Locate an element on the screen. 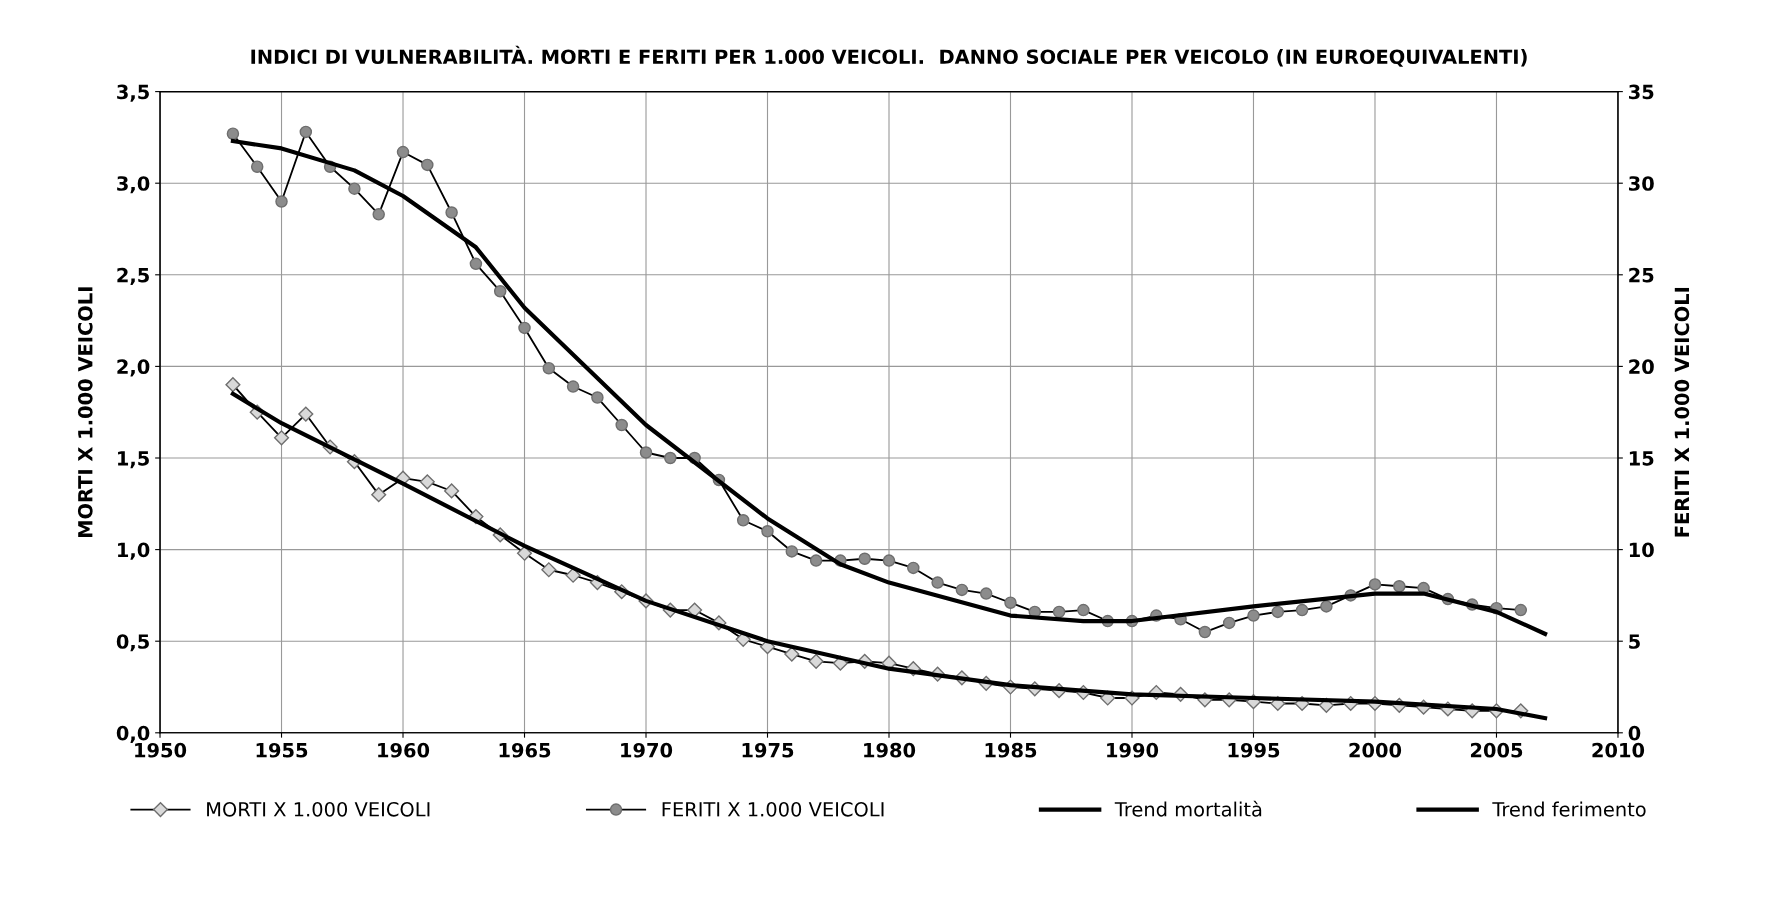 The image size is (1778, 916). legend-label: MORTI X 1.000 VEICOLI is located at coordinates (318, 809).